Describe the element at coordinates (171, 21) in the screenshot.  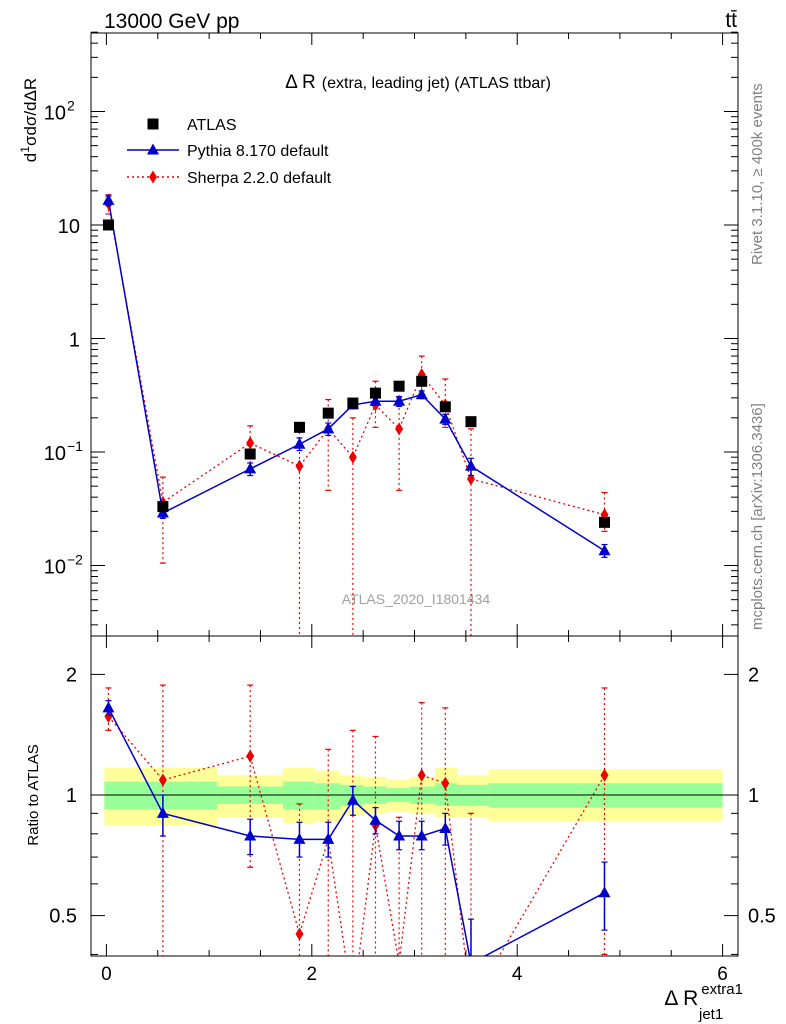
I see `energy-label: 13000 GeV pp` at that location.